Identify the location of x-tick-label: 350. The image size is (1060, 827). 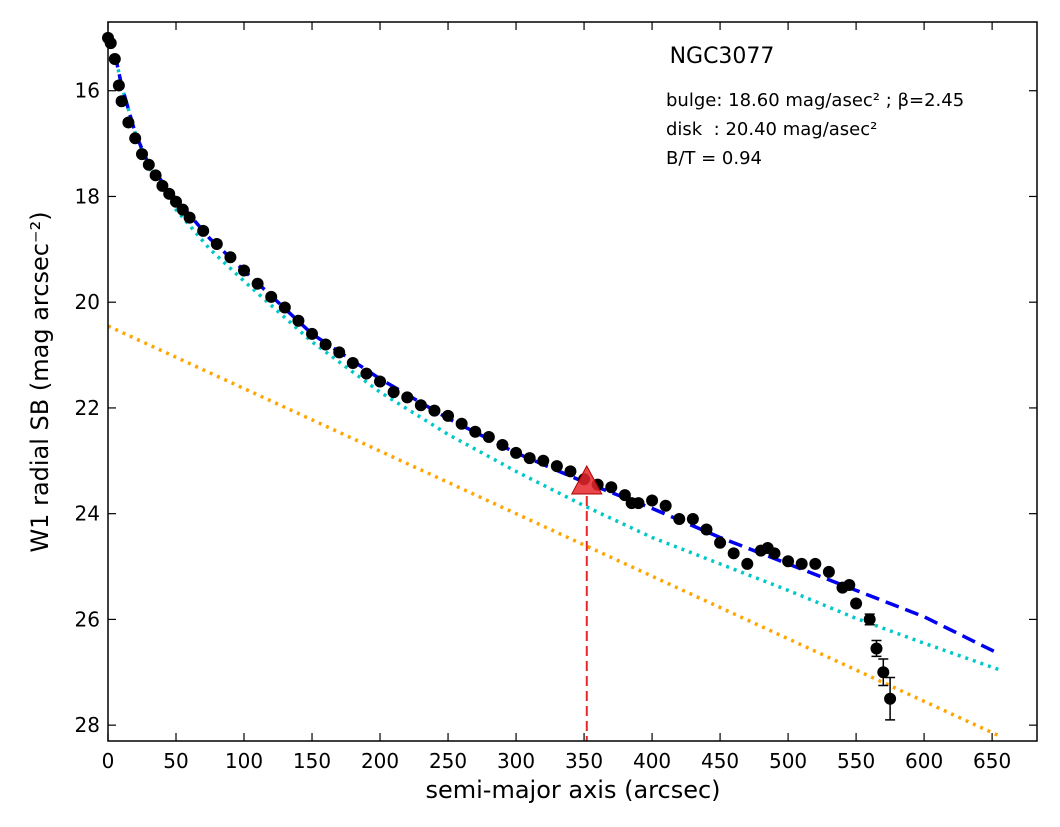
(584, 761).